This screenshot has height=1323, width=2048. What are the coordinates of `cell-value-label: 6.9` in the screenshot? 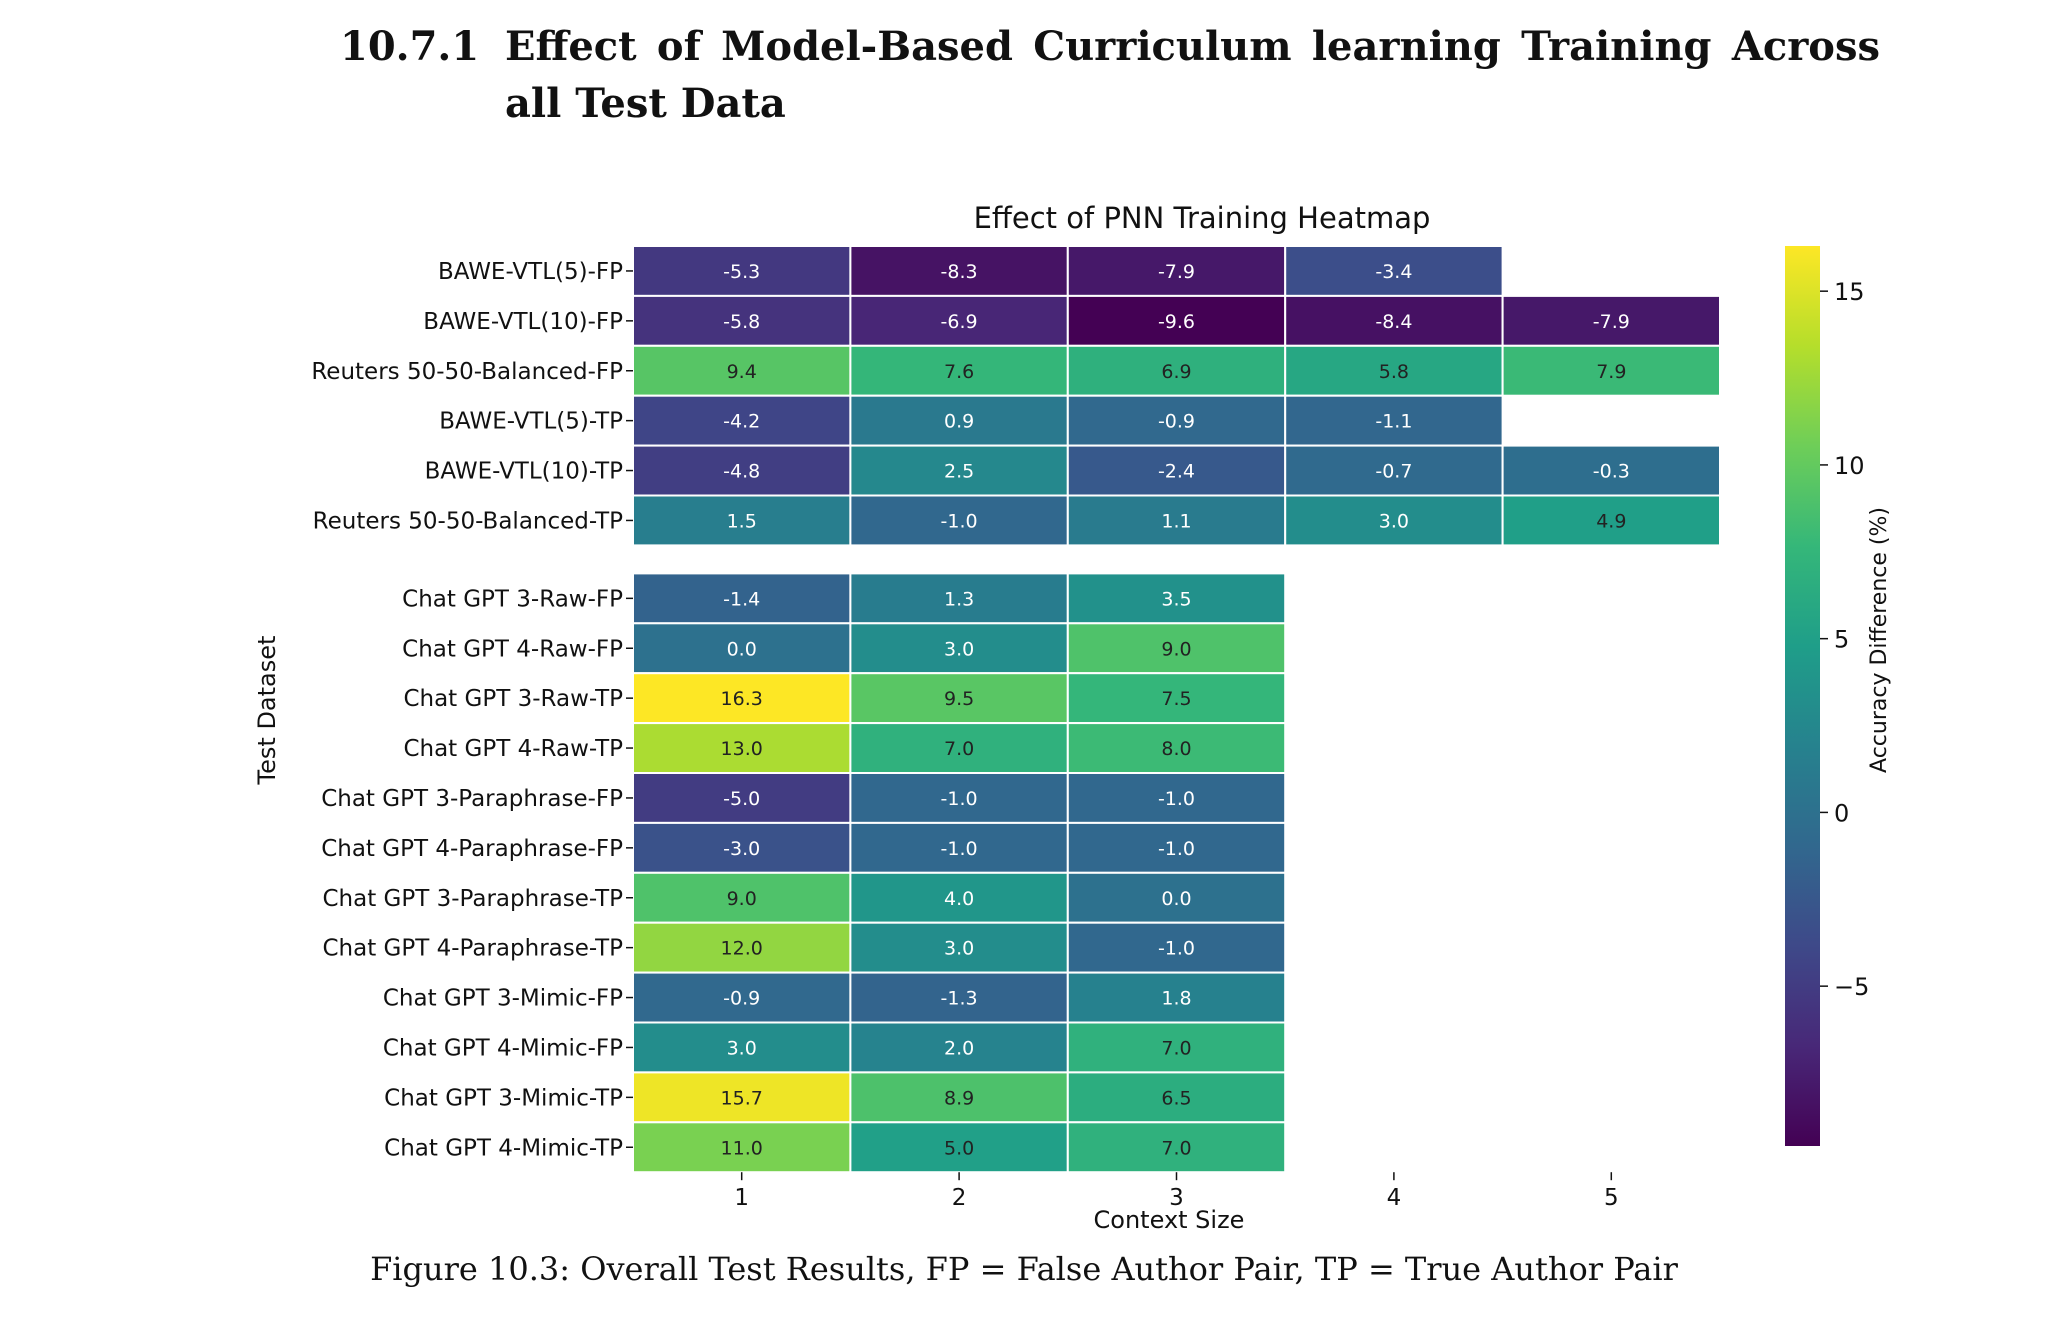 It's located at (1176, 372).